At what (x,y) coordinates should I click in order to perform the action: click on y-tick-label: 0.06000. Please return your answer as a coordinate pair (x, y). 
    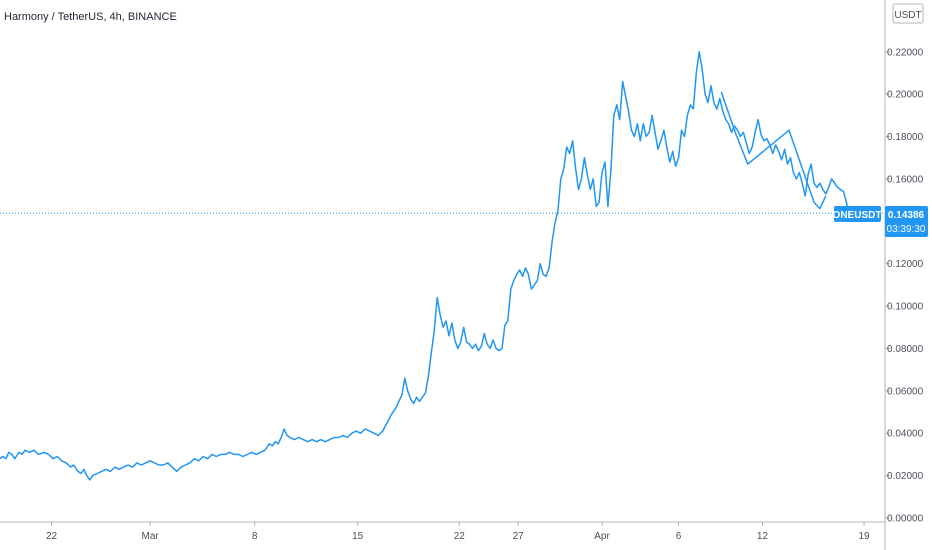
    Looking at the image, I should click on (905, 391).